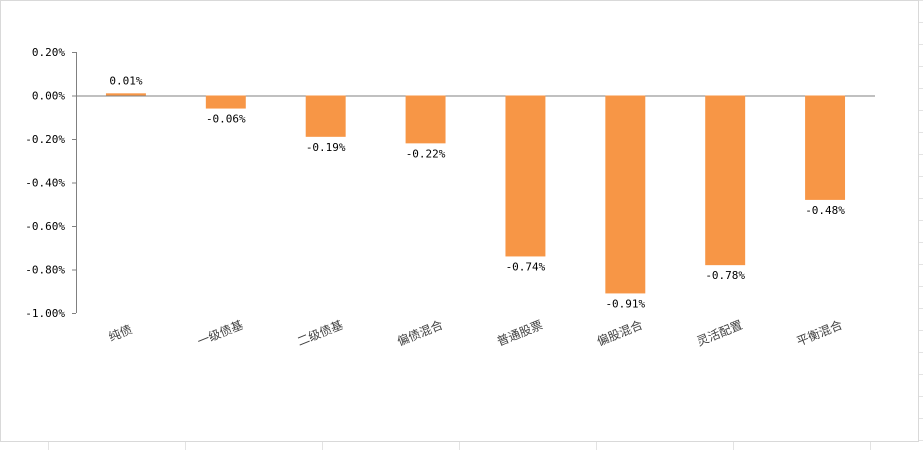 This screenshot has width=923, height=450. Describe the element at coordinates (48, 52) in the screenshot. I see `y-tick-label: 0.20%` at that location.